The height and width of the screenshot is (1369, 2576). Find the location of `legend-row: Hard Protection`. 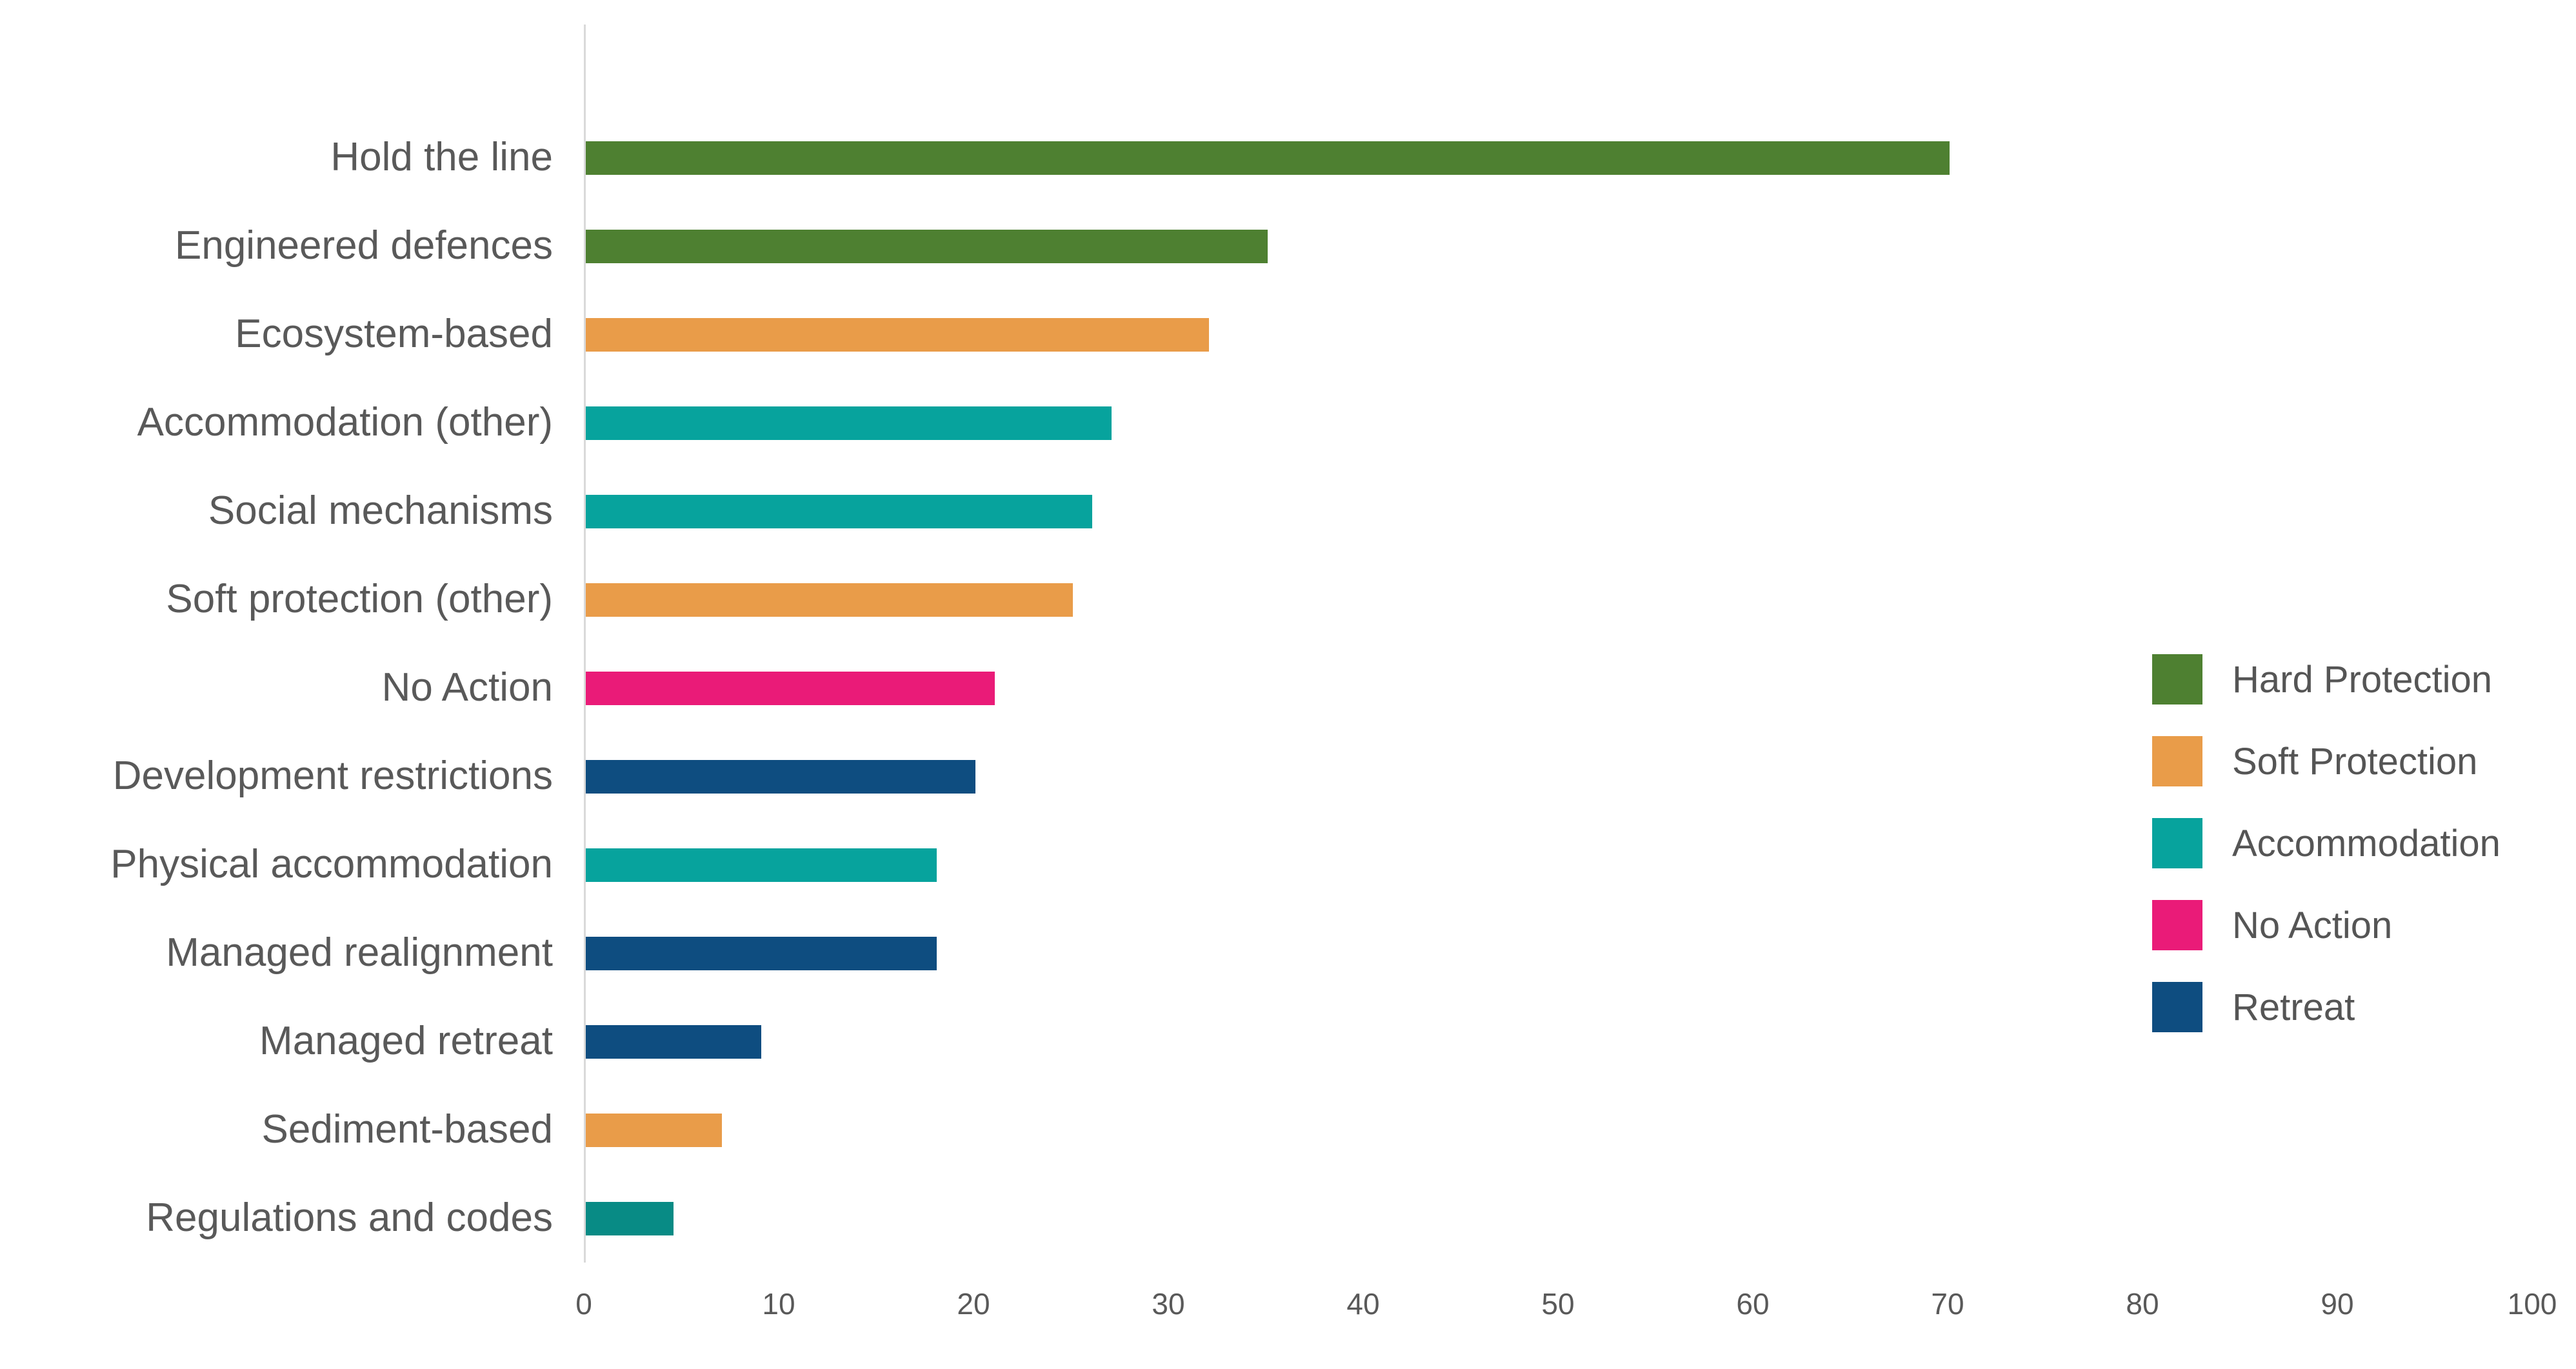

legend-row: Hard Protection is located at coordinates (2326, 679).